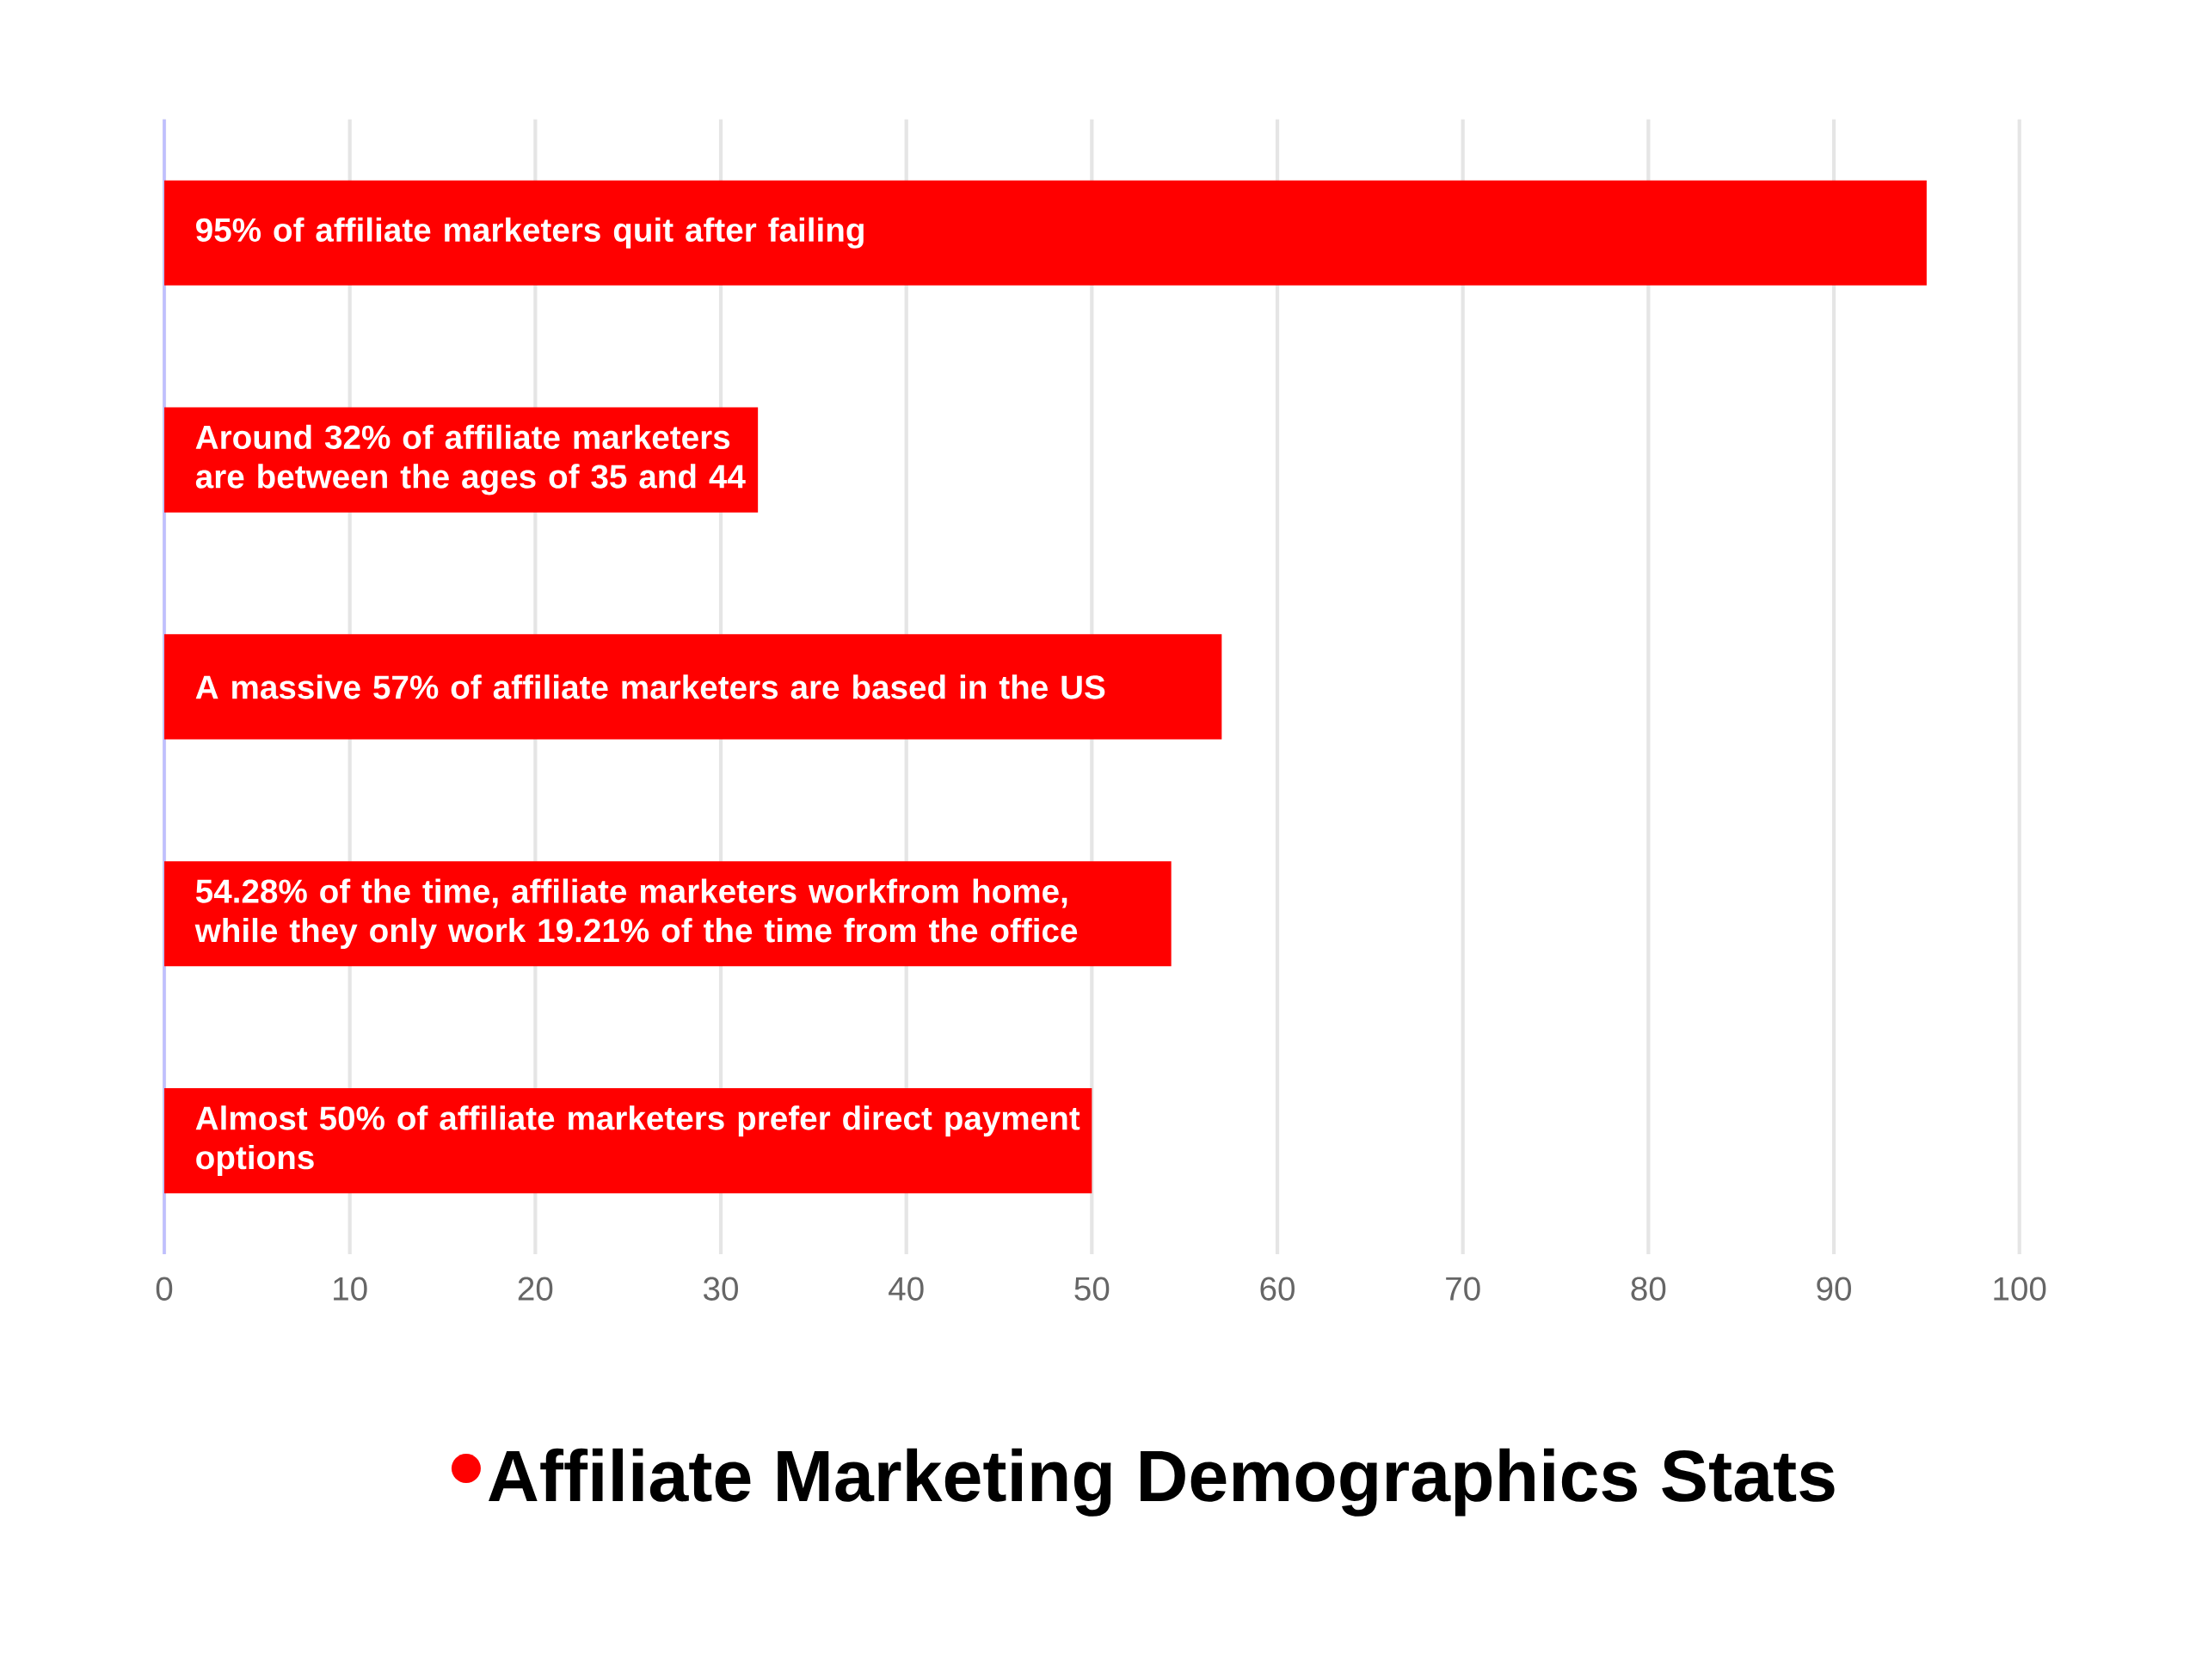  I want to click on legend-label: Affiliate Marketing Demographics Stats, so click(1162, 1483).